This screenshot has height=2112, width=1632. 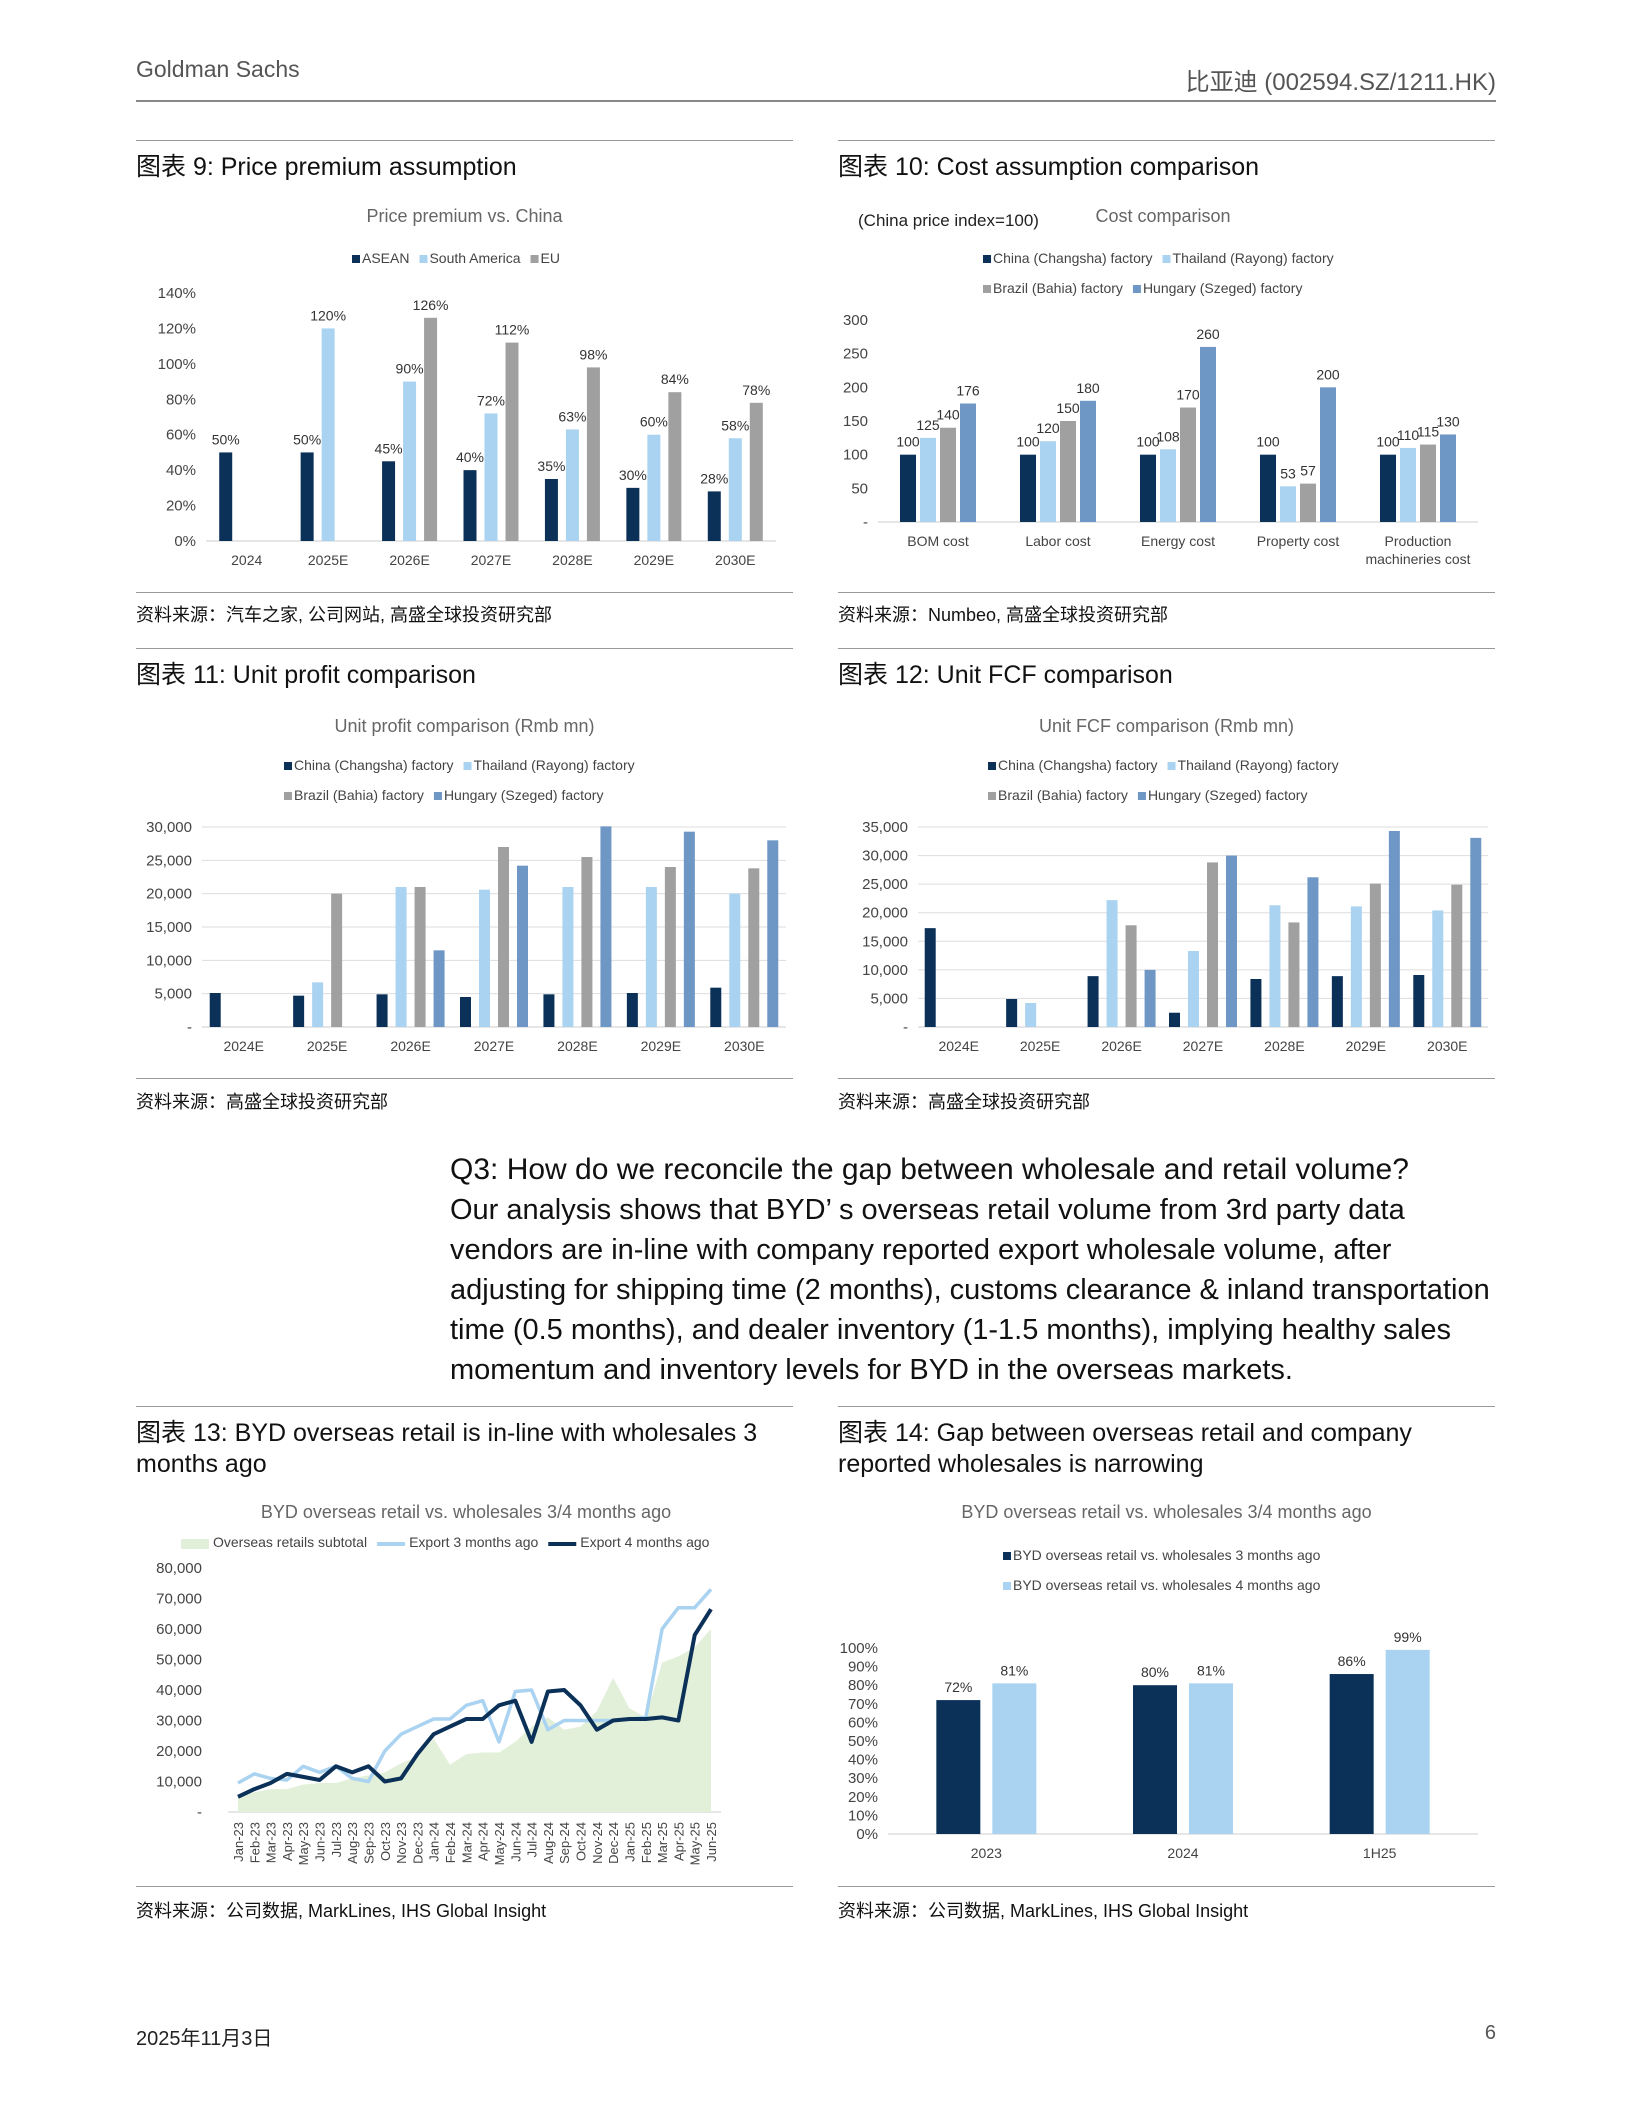 I want to click on x-tick-label: Mar-25, so click(x=662, y=1842).